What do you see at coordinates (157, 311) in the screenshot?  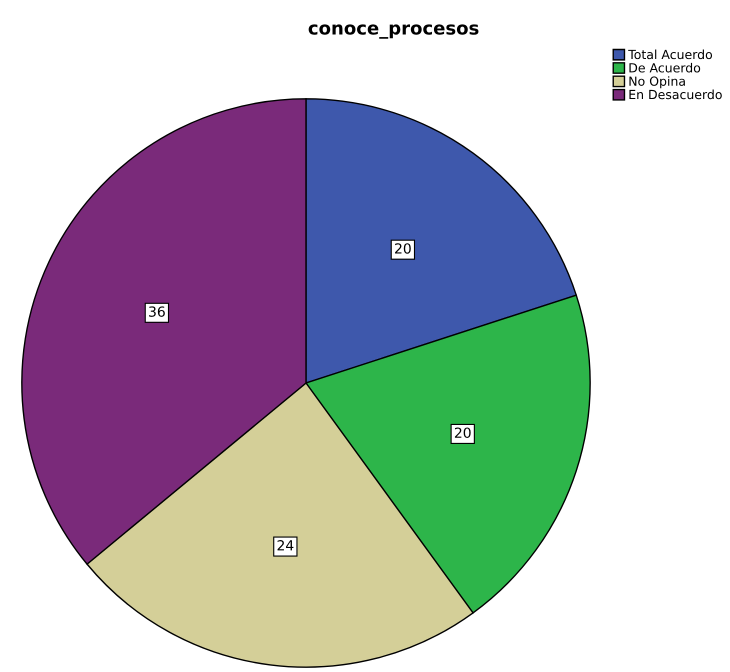 I see `data-label: 36` at bounding box center [157, 311].